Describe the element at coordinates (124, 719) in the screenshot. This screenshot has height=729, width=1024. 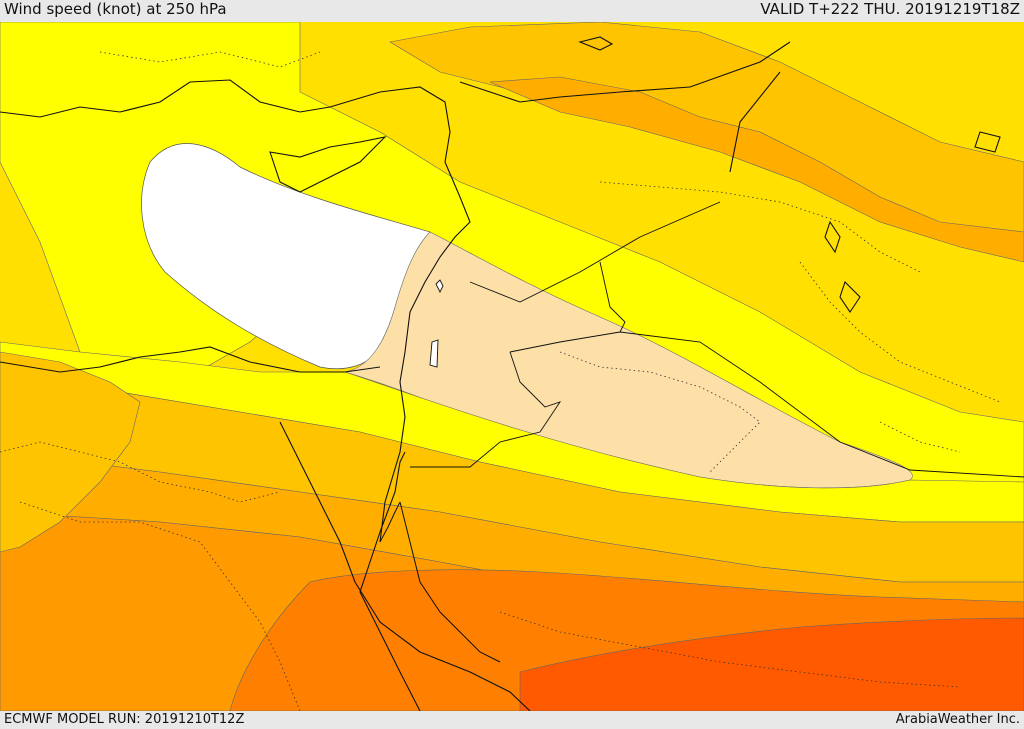
I see `model-run-label: ECMWF MODEL RUN: 20191210T12Z` at that location.